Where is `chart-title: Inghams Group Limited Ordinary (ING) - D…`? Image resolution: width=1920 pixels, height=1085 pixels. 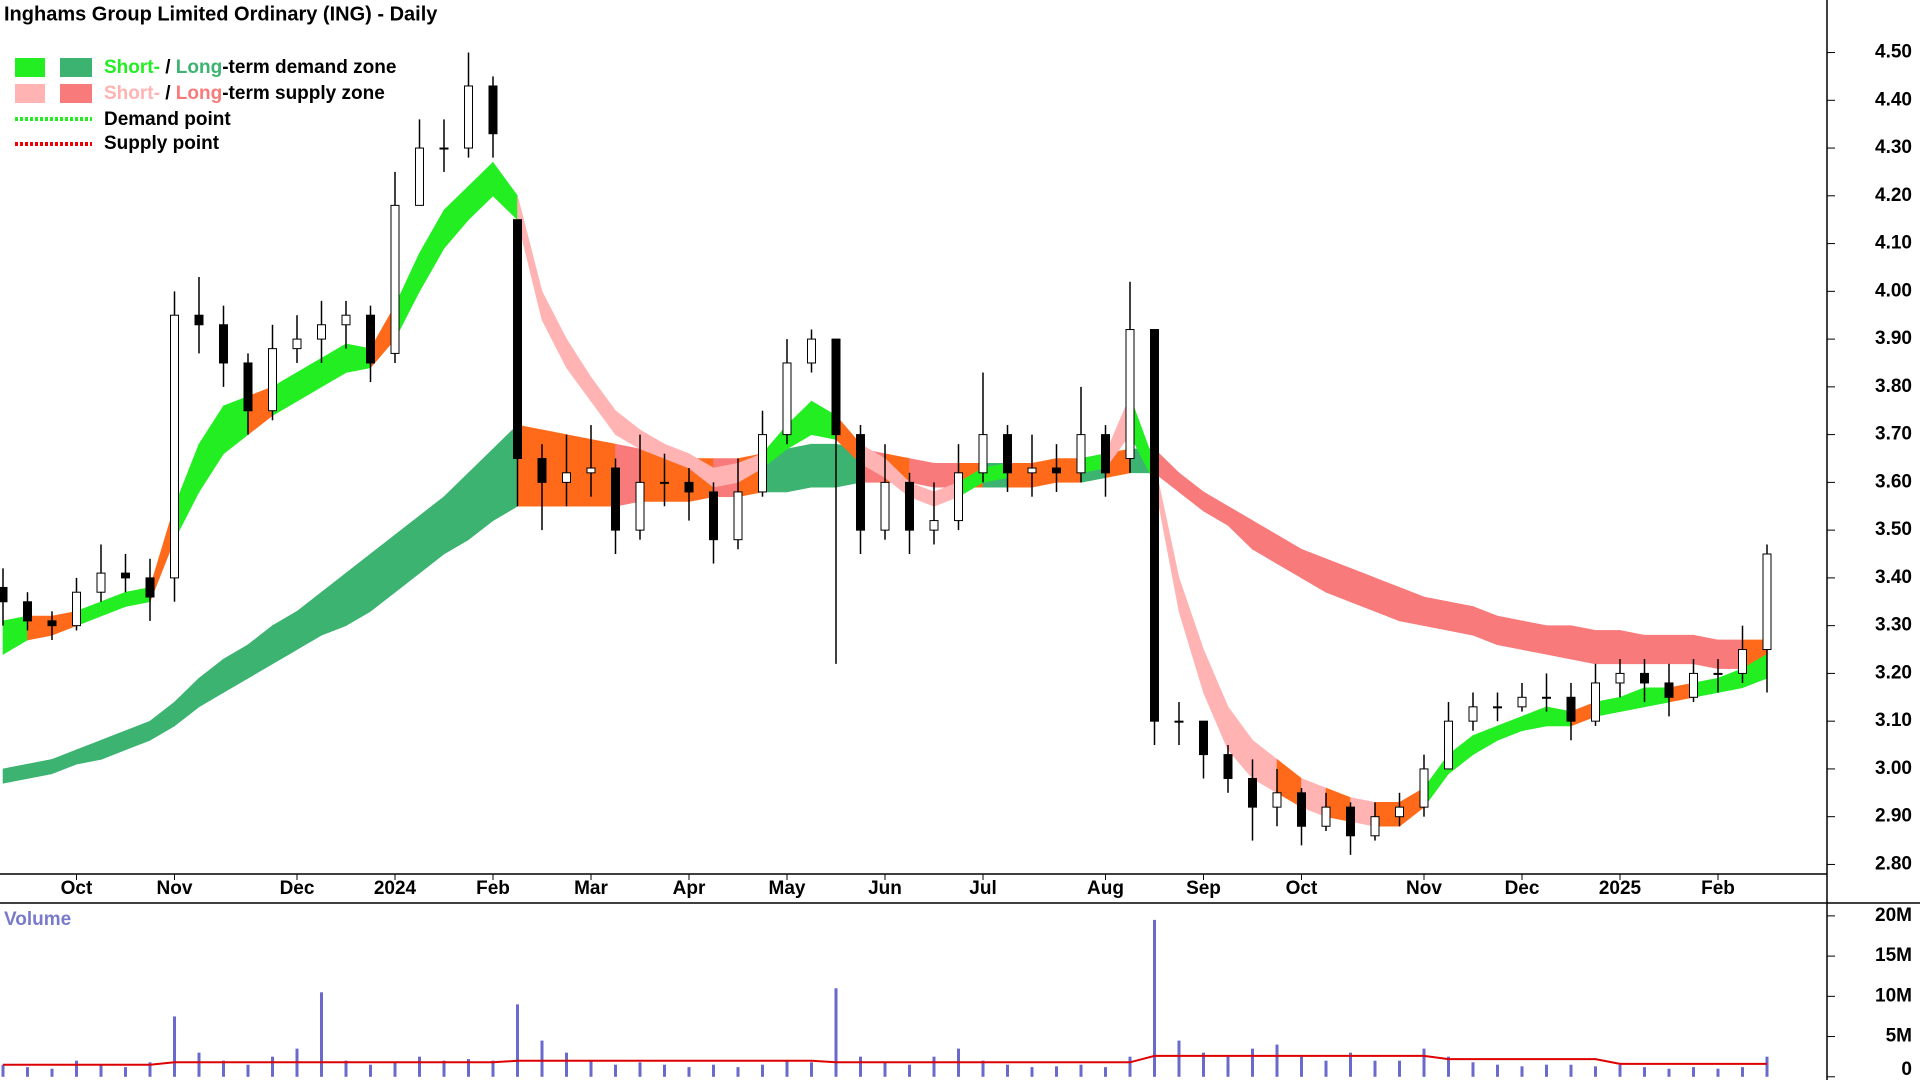
chart-title: Inghams Group Limited Ordinary (ING) - D… is located at coordinates (221, 14).